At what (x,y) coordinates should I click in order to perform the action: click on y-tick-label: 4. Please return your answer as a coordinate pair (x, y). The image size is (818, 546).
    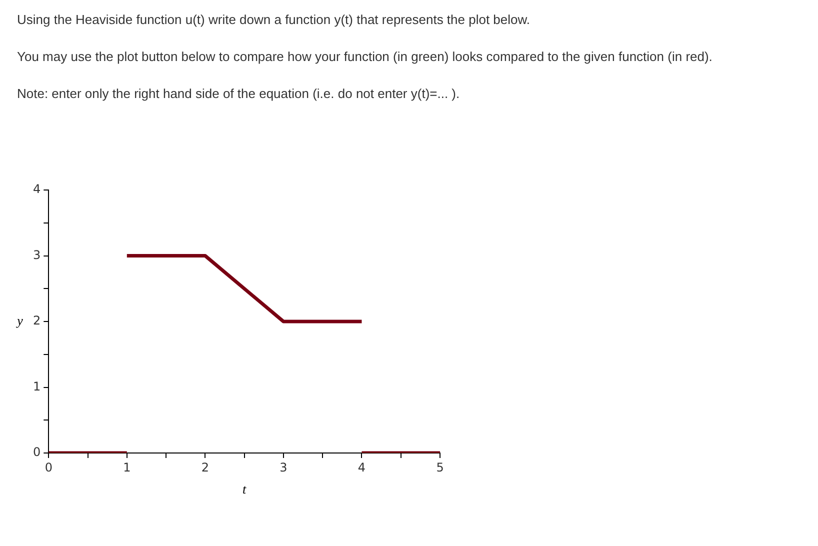
    Looking at the image, I should click on (36, 189).